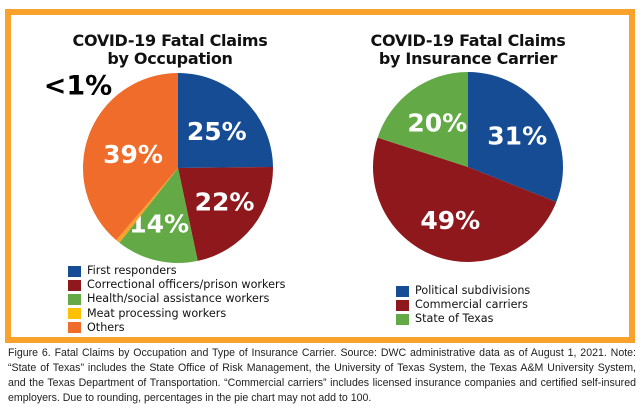  What do you see at coordinates (176, 328) in the screenshot?
I see `legend-item: Others` at bounding box center [176, 328].